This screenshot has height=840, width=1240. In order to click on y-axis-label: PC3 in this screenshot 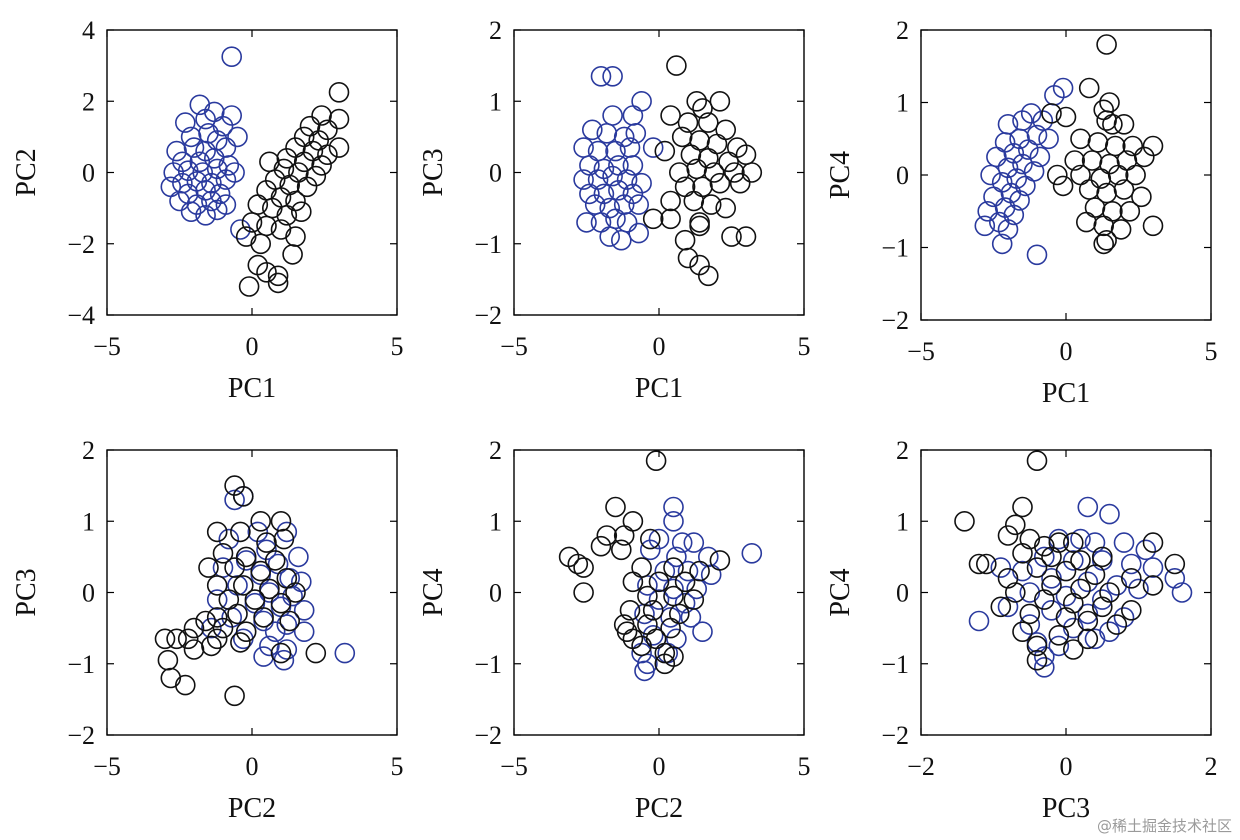, I will do `click(433, 172)`.